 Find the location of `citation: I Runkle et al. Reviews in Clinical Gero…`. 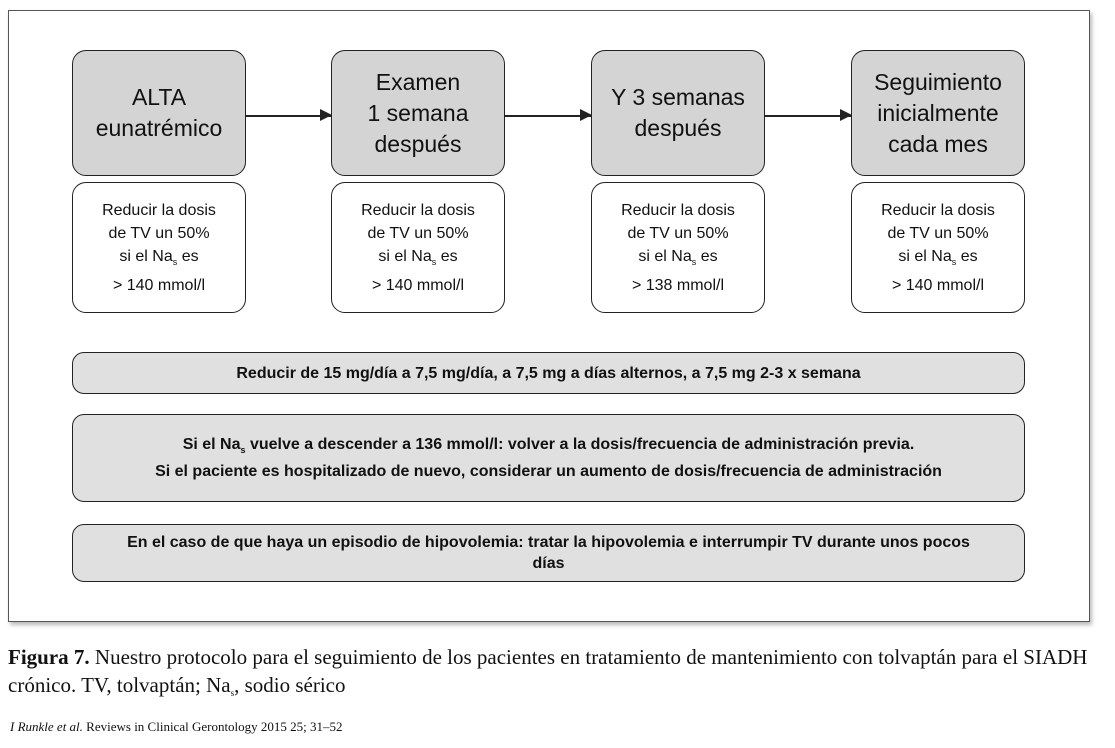

citation: I Runkle et al. Reviews in Clinical Gero… is located at coordinates (176, 727).